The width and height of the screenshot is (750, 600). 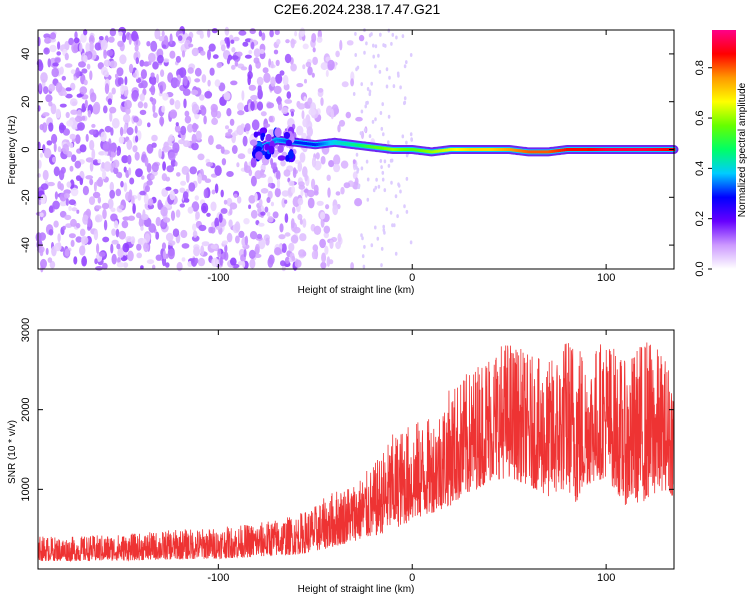 I want to click on y-tick-label: 2000, so click(x=26, y=409).